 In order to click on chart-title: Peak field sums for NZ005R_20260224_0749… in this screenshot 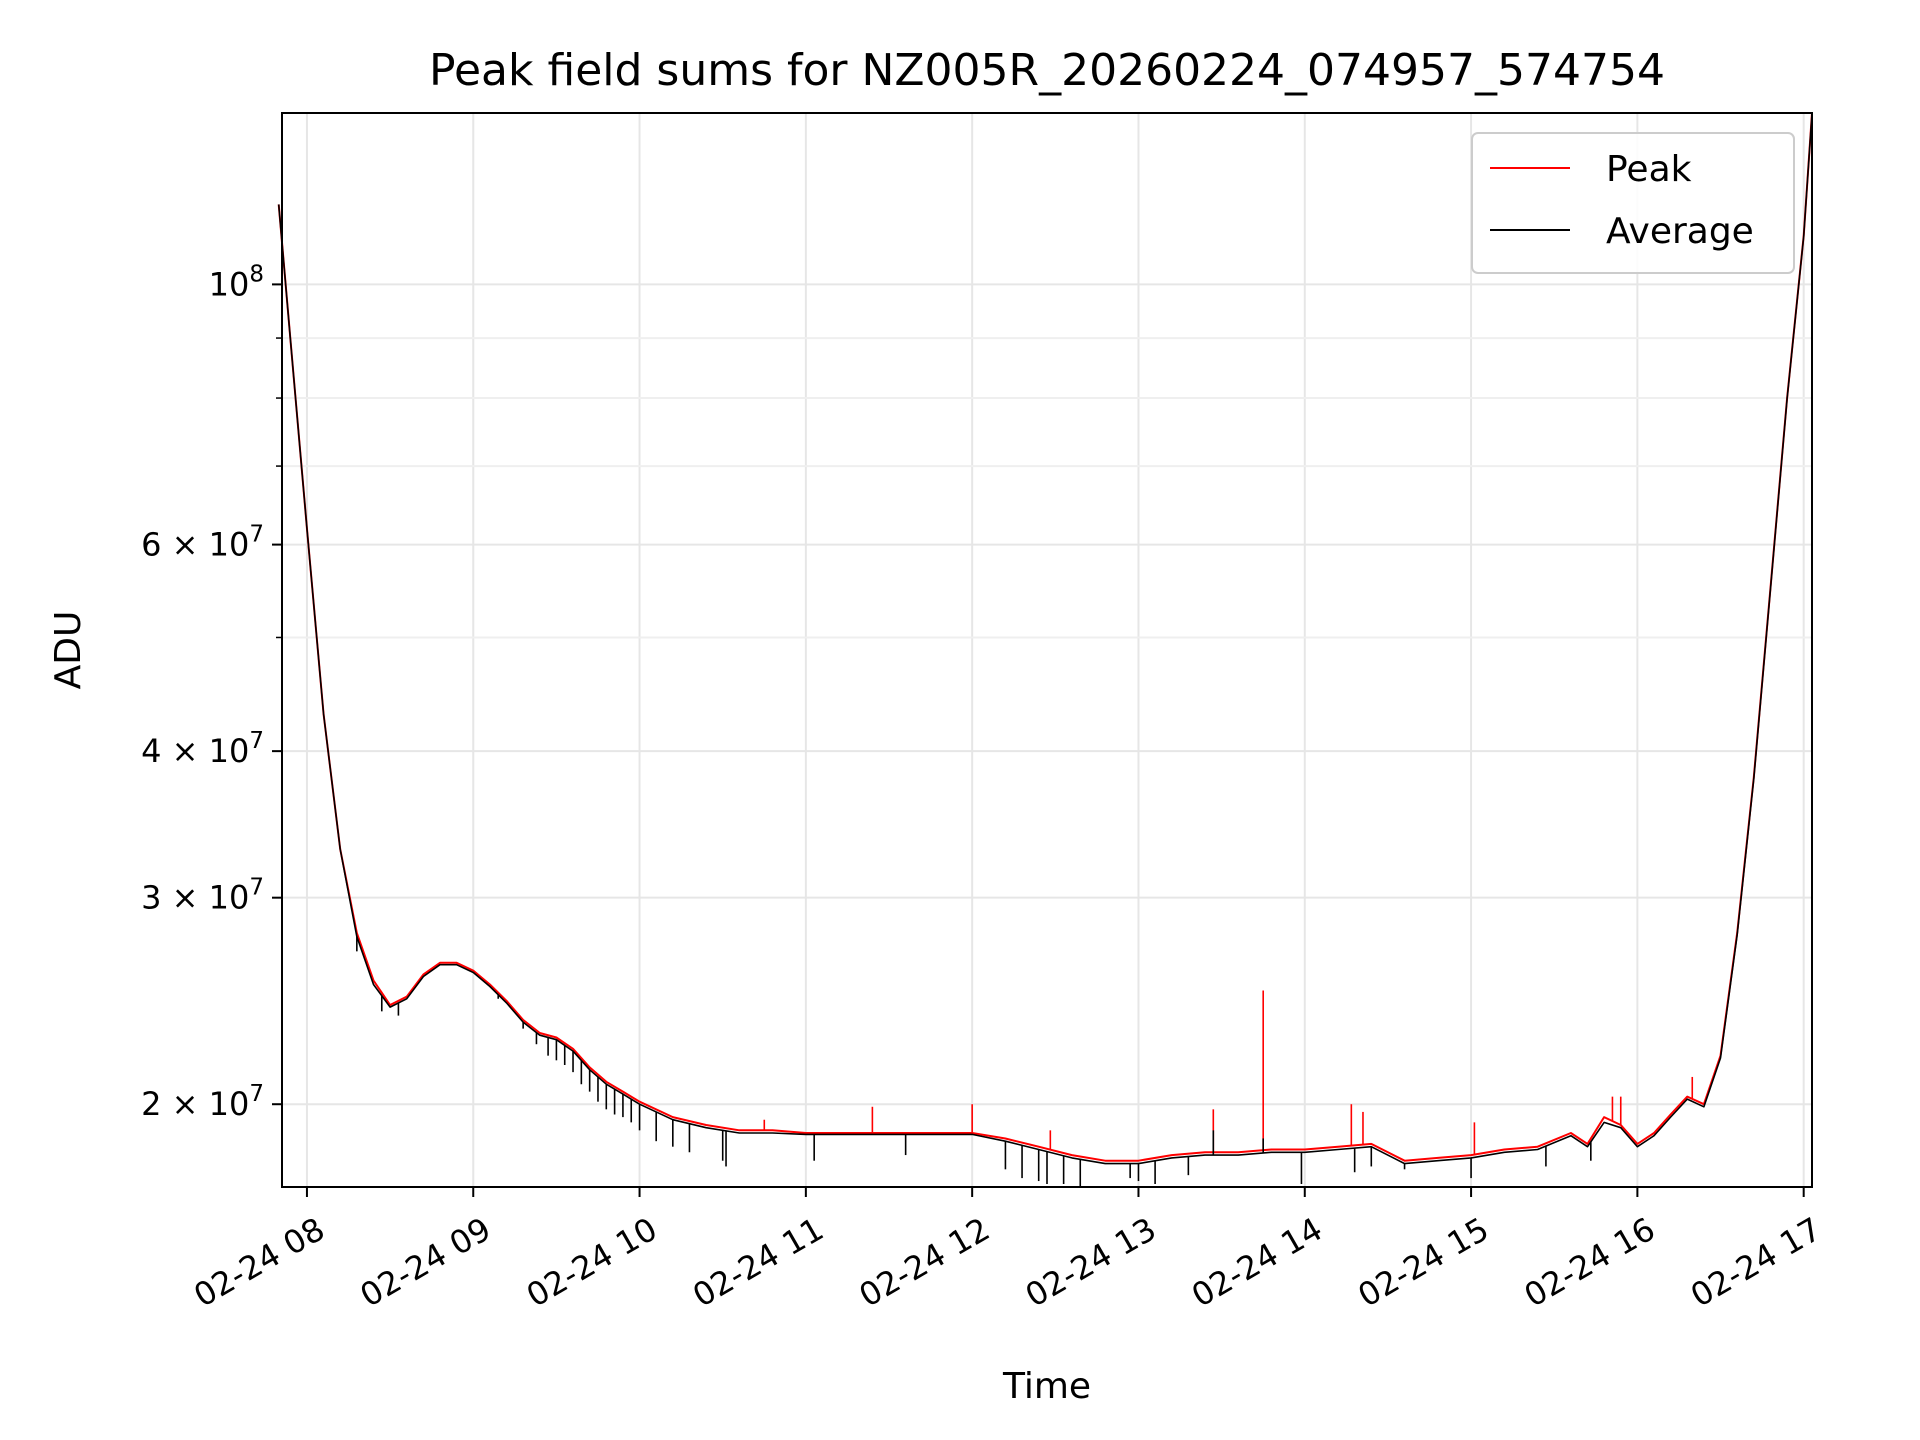, I will do `click(1047, 70)`.